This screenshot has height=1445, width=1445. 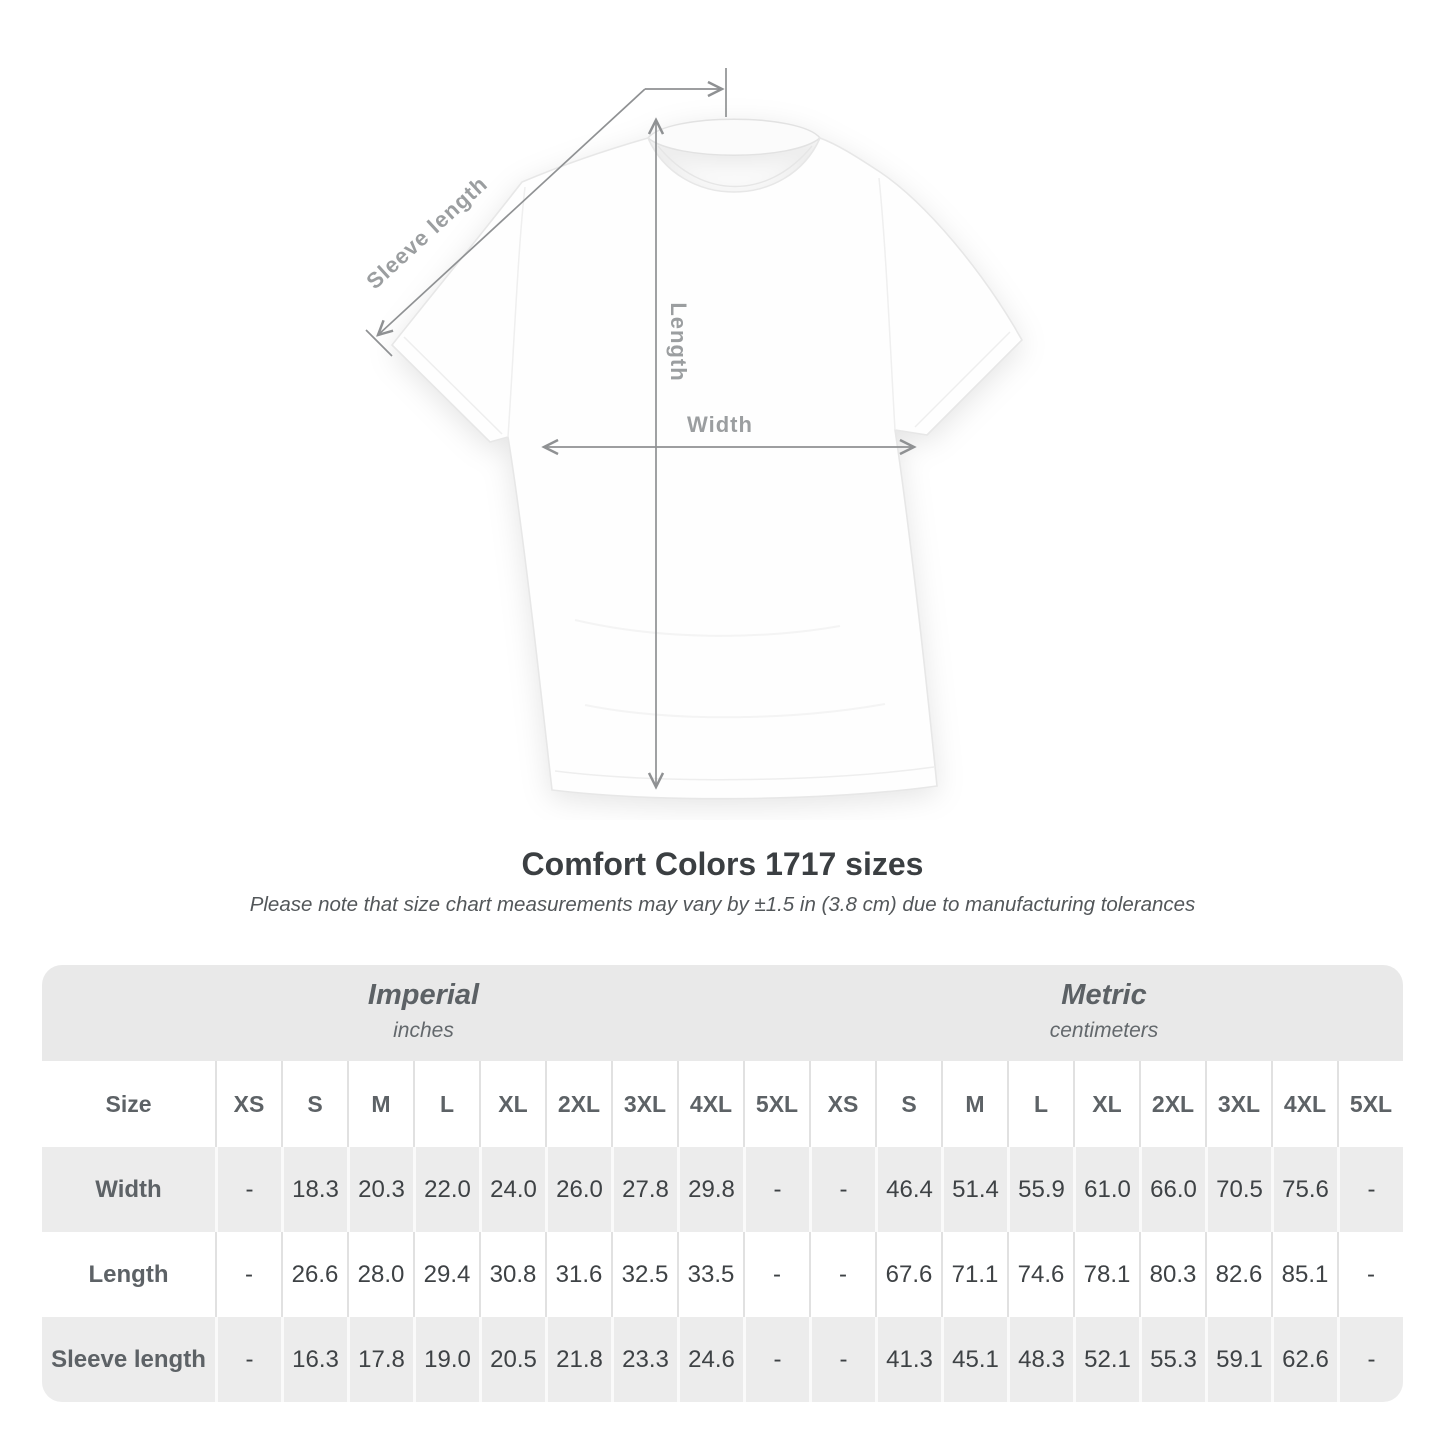 What do you see at coordinates (842, 1104) in the screenshot?
I see `size-header-metric-xs: XS` at bounding box center [842, 1104].